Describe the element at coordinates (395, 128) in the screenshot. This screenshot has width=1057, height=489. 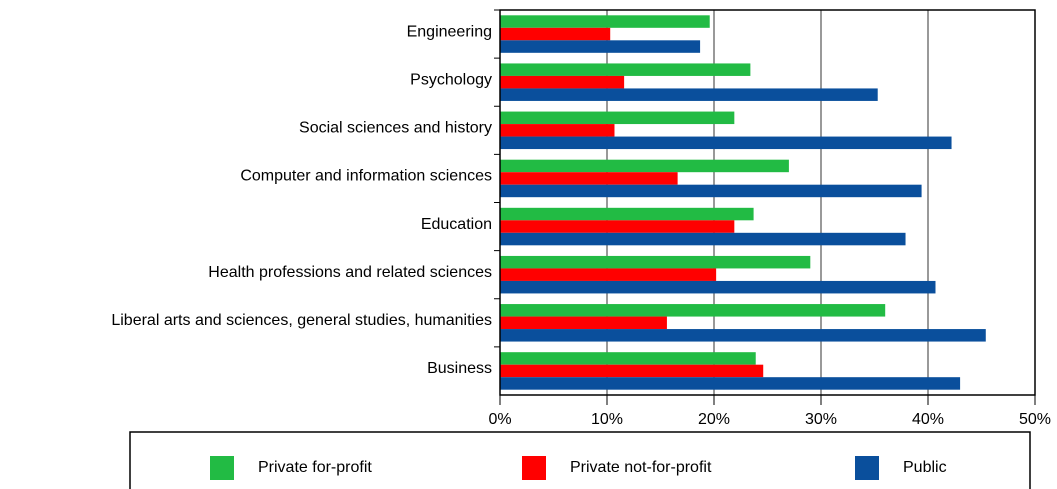
I see `y-tick-label: Social sciences and history` at that location.